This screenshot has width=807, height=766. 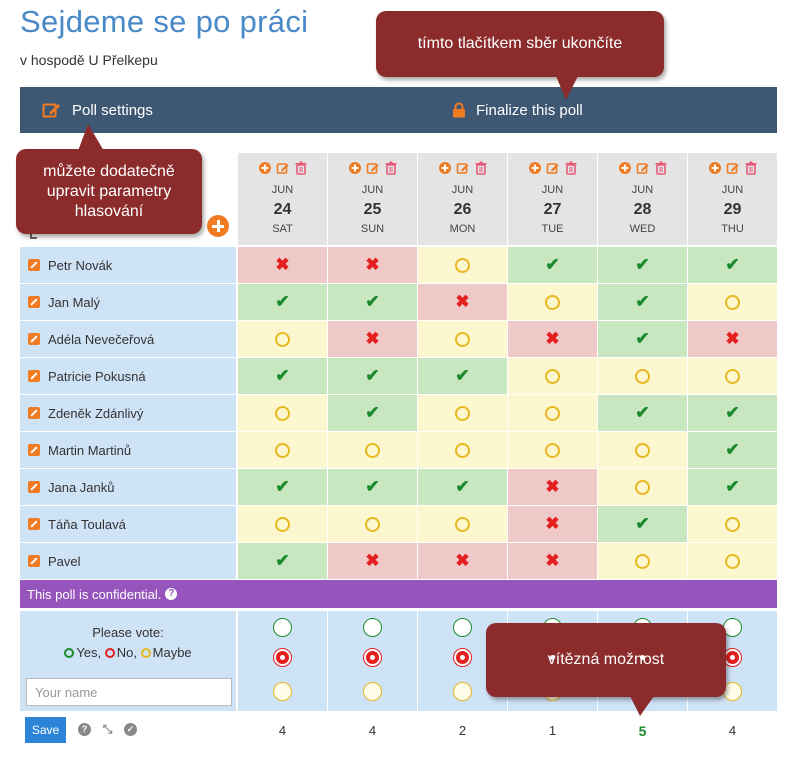 What do you see at coordinates (130, 729) in the screenshot?
I see `check-circle-icon: ✓` at bounding box center [130, 729].